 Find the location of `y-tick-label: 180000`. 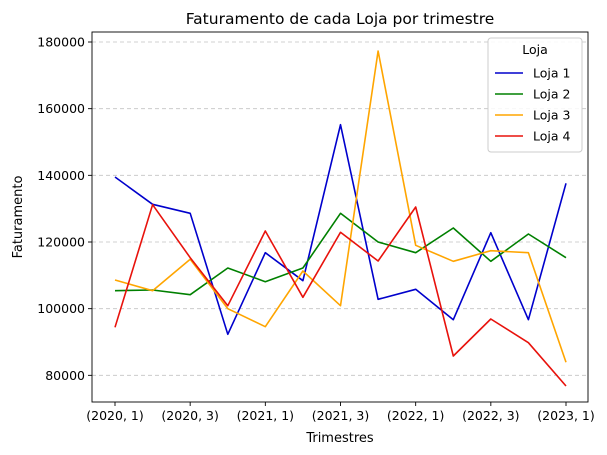

y-tick-label: 180000 is located at coordinates (61, 42).